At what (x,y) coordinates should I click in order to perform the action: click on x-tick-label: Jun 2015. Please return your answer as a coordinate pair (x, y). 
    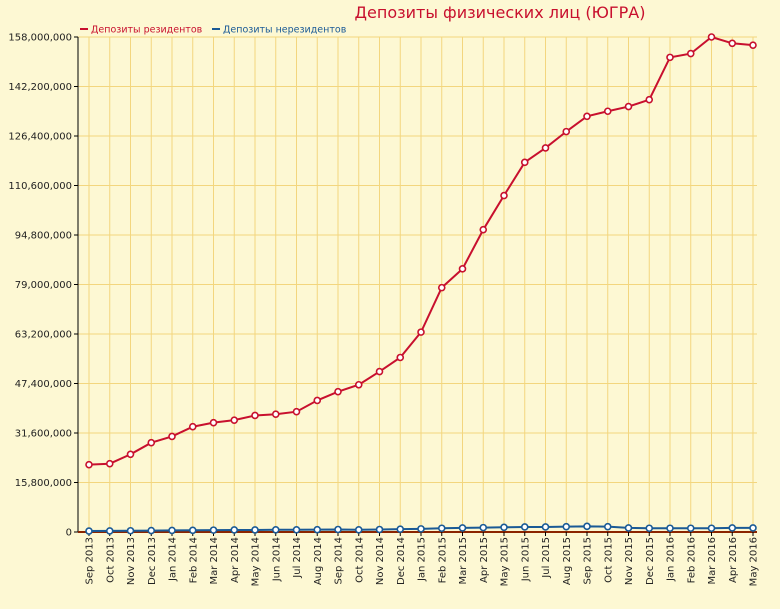
    Looking at the image, I should click on (525, 559).